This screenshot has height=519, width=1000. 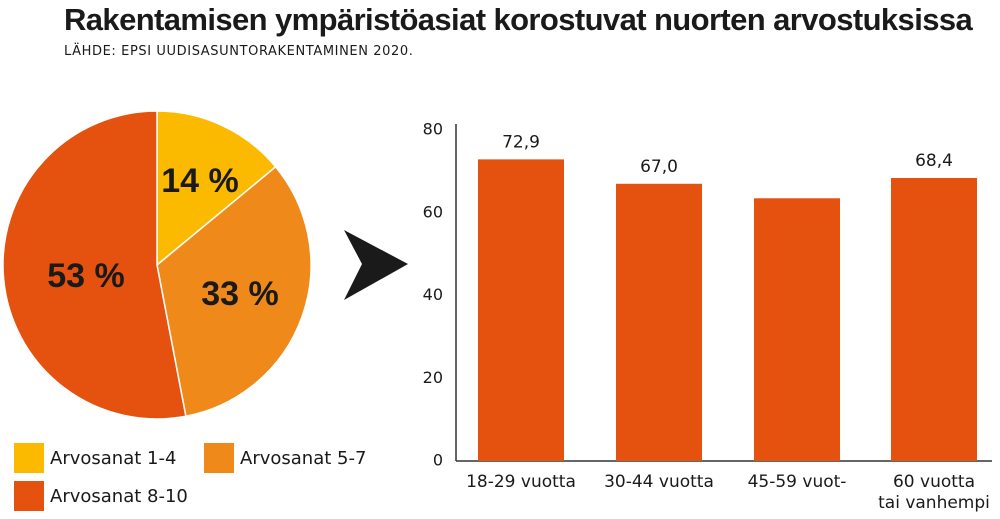 I want to click on y-tick-label: 60, so click(x=433, y=211).